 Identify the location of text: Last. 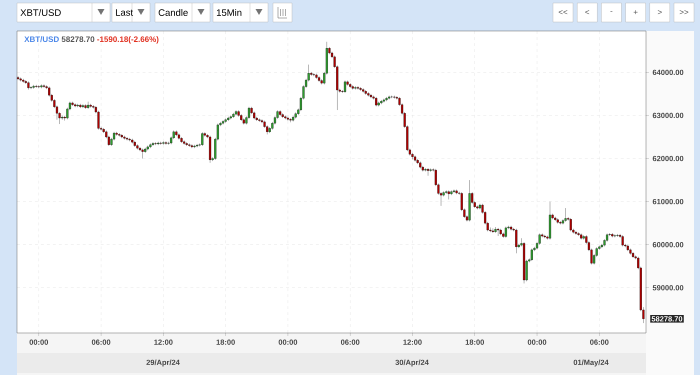
(125, 12).